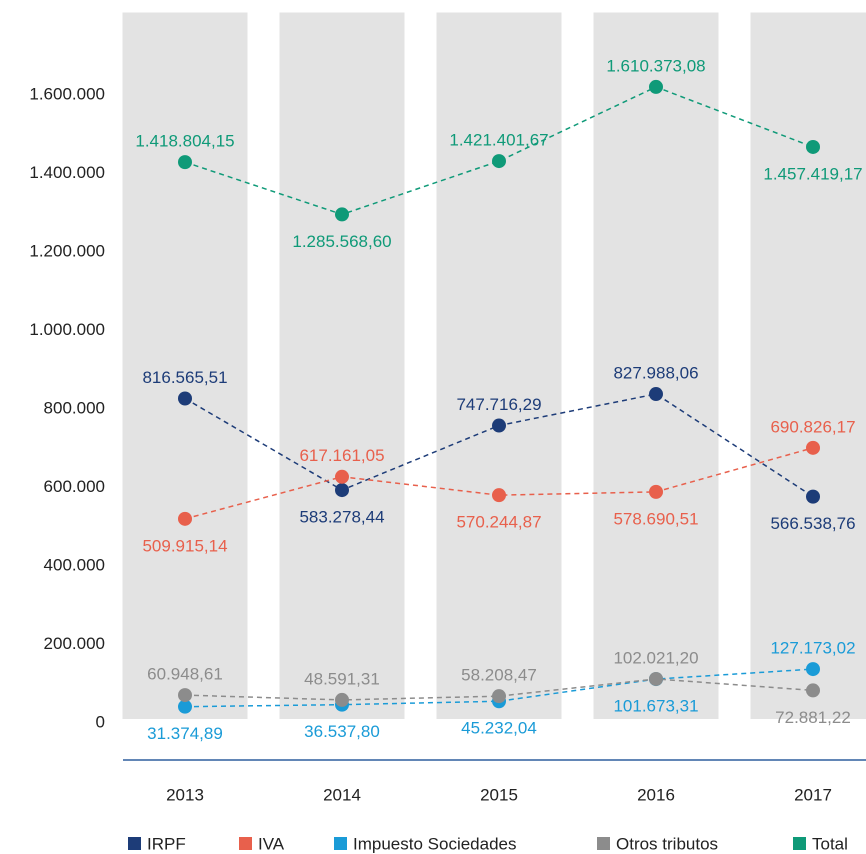 The width and height of the screenshot is (866, 854). I want to click on y-tick-label: 1.400.000, so click(67, 172).